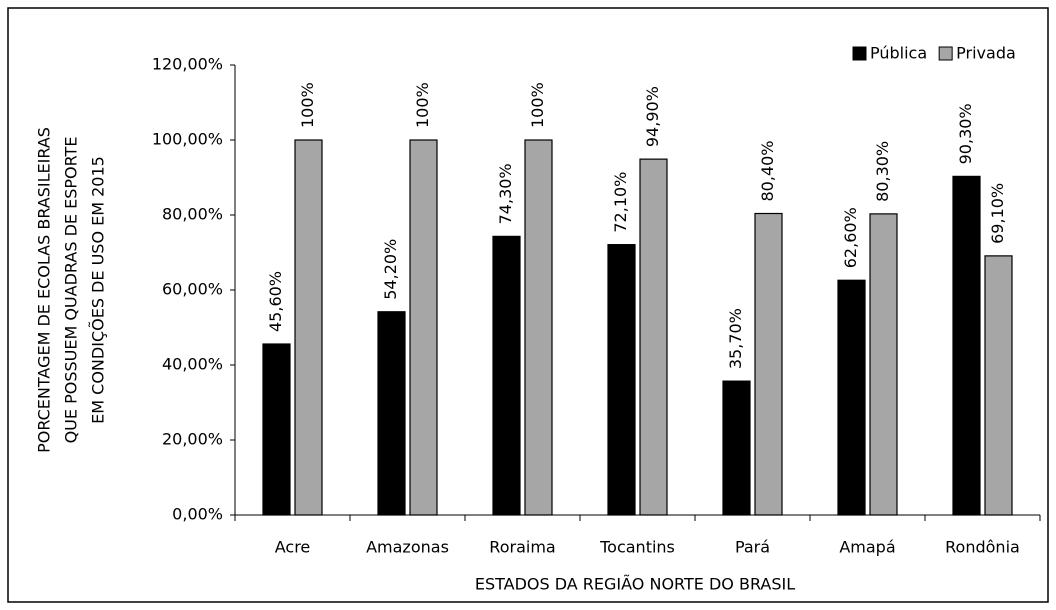 The image size is (1056, 610). Describe the element at coordinates (735, 338) in the screenshot. I see `data-label: 35,70%` at that location.